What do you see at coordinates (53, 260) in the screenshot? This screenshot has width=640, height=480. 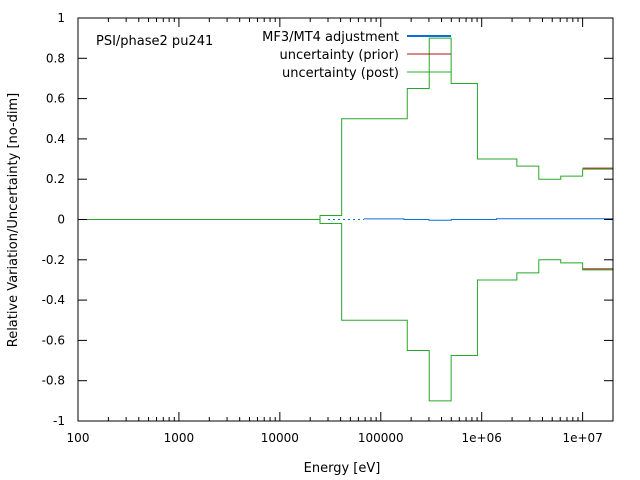 I see `y-tick-label: -0.2` at bounding box center [53, 260].